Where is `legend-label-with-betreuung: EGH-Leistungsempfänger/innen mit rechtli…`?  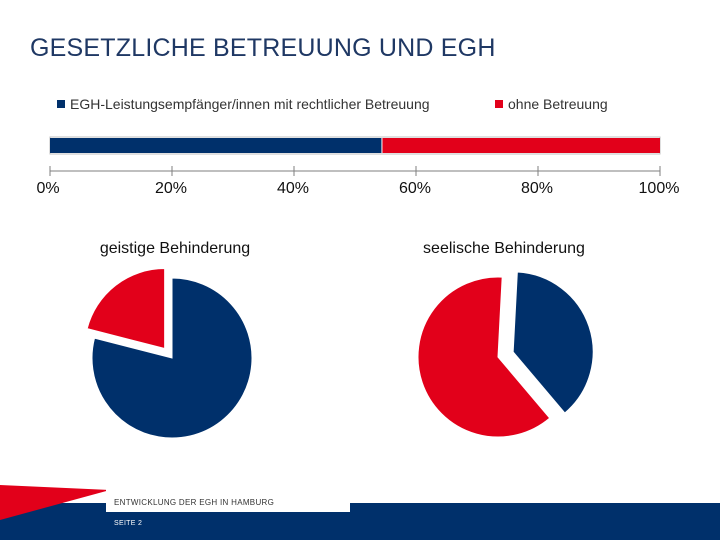 legend-label-with-betreuung: EGH-Leistungsempfänger/innen mit rechtli… is located at coordinates (250, 104).